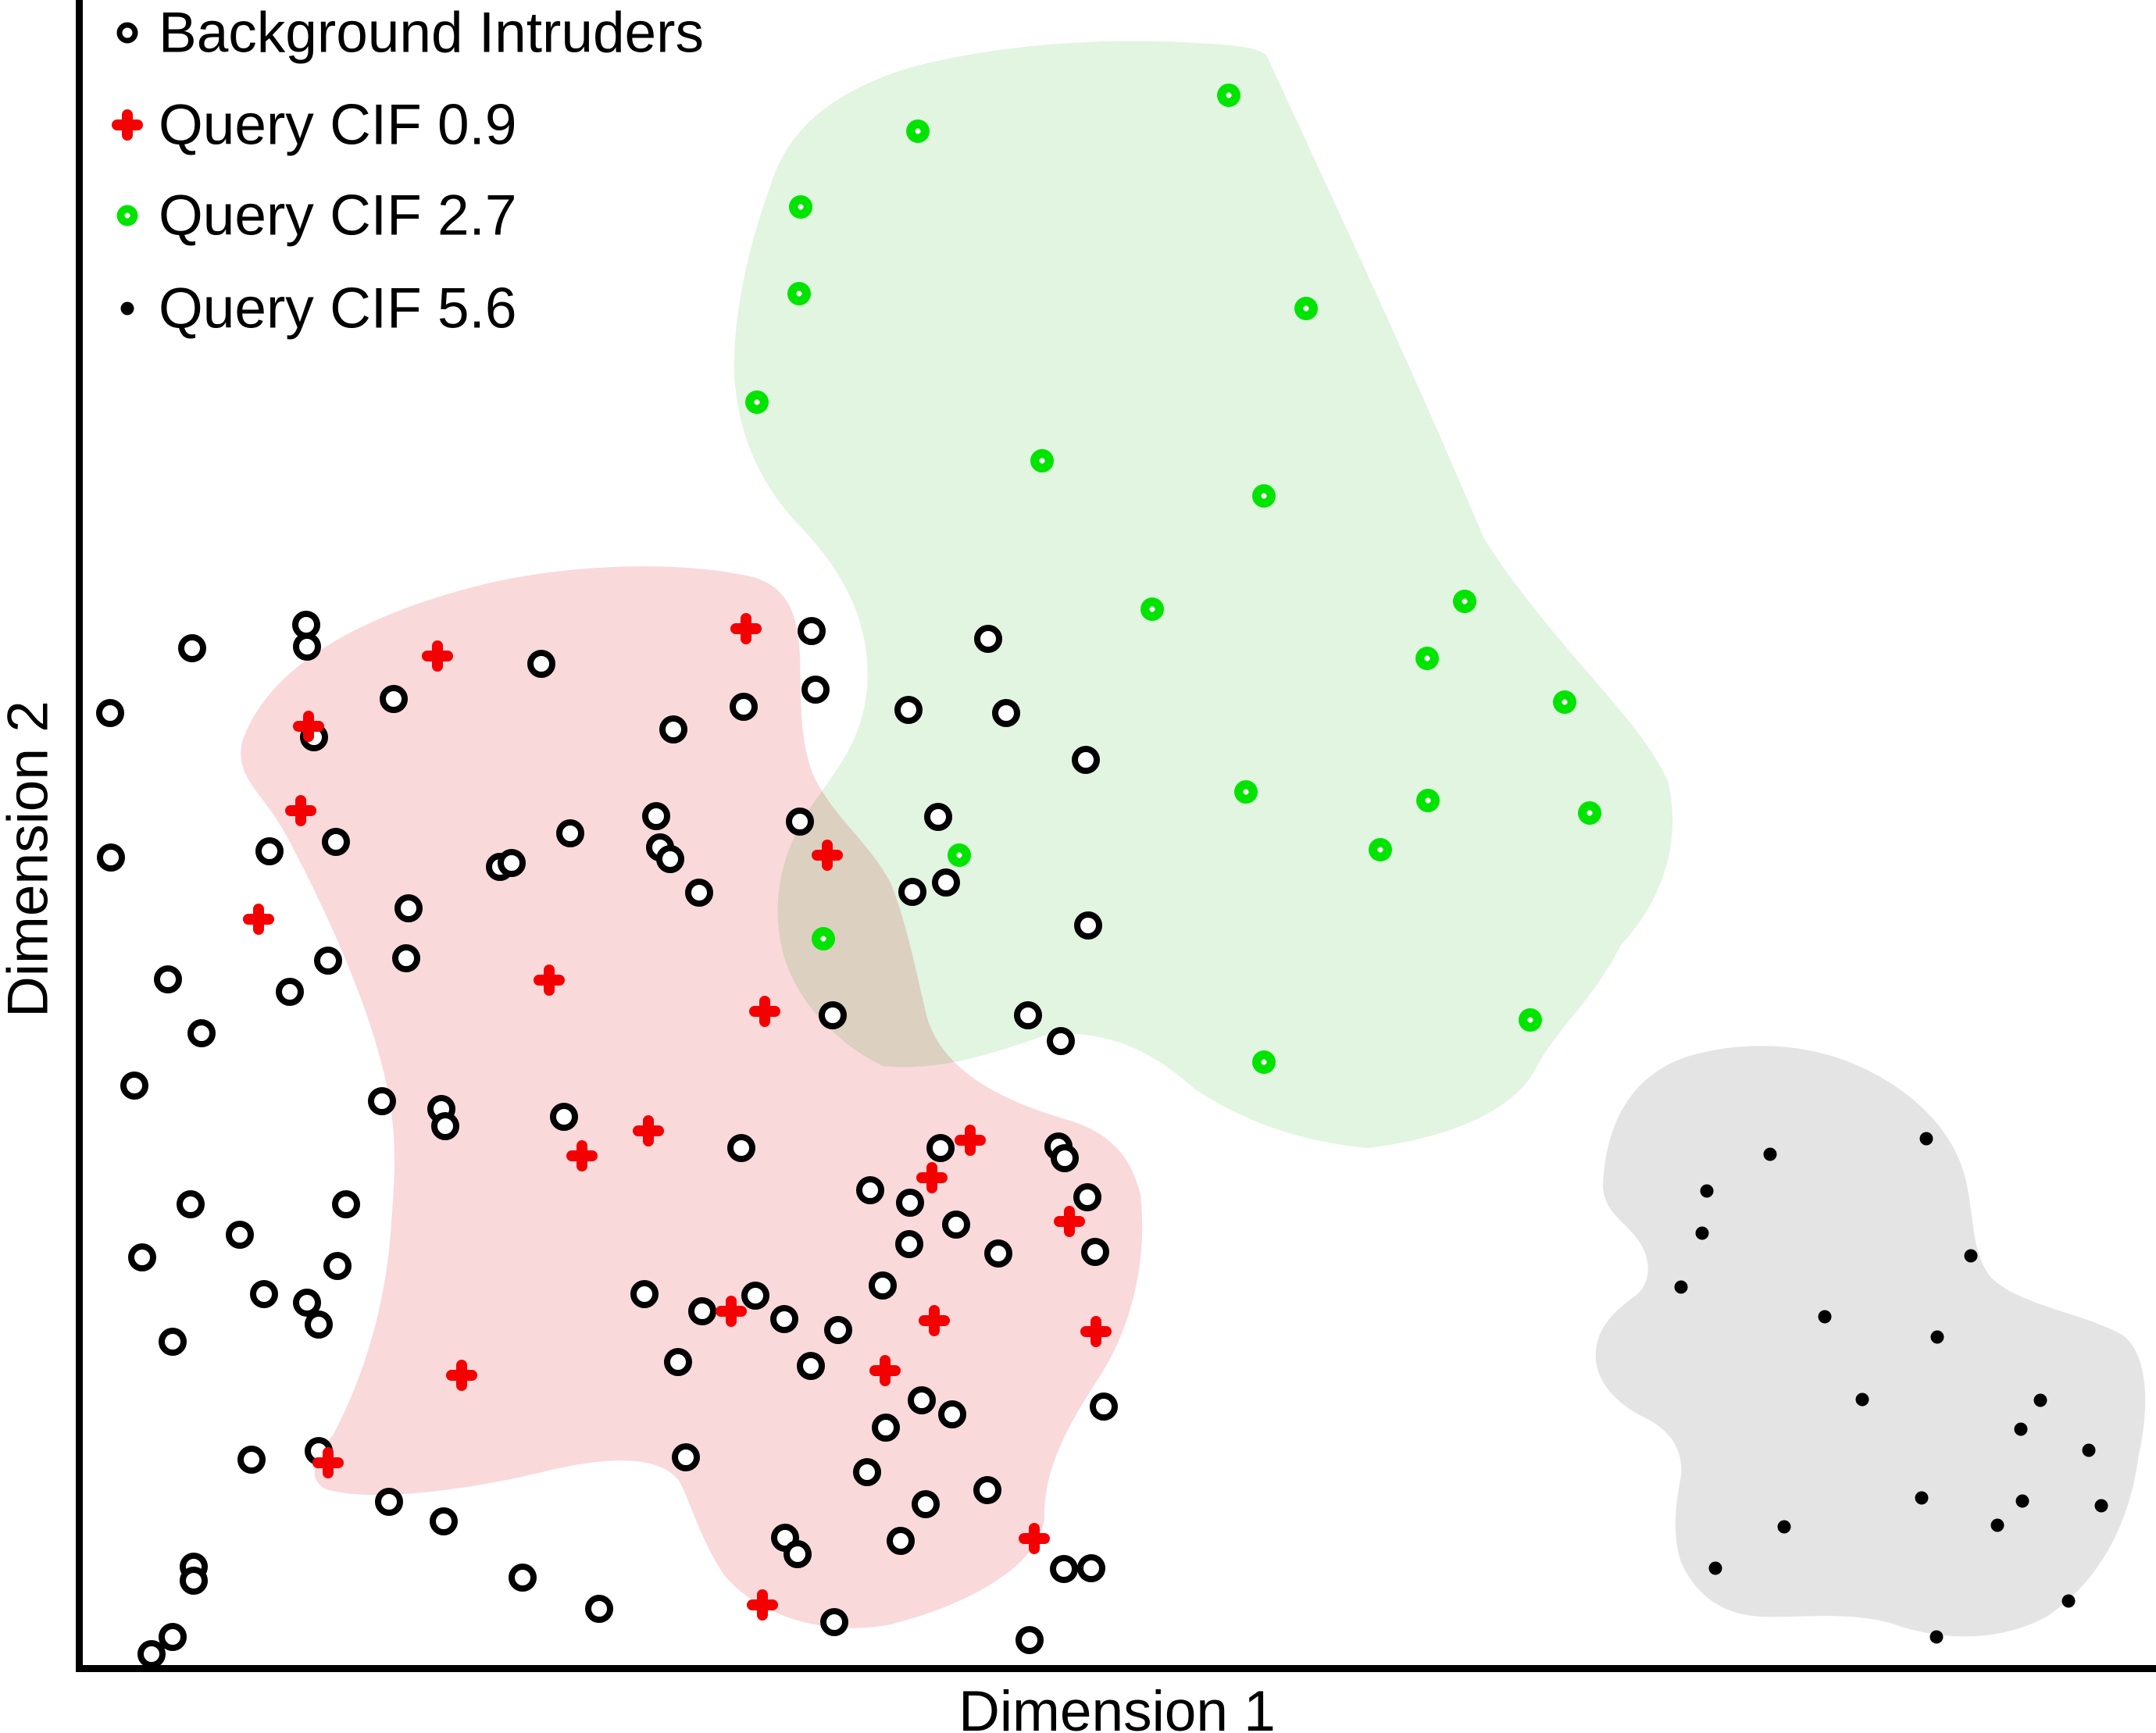  I want to click on query-cif-5.6-region, so click(1871, 1341).